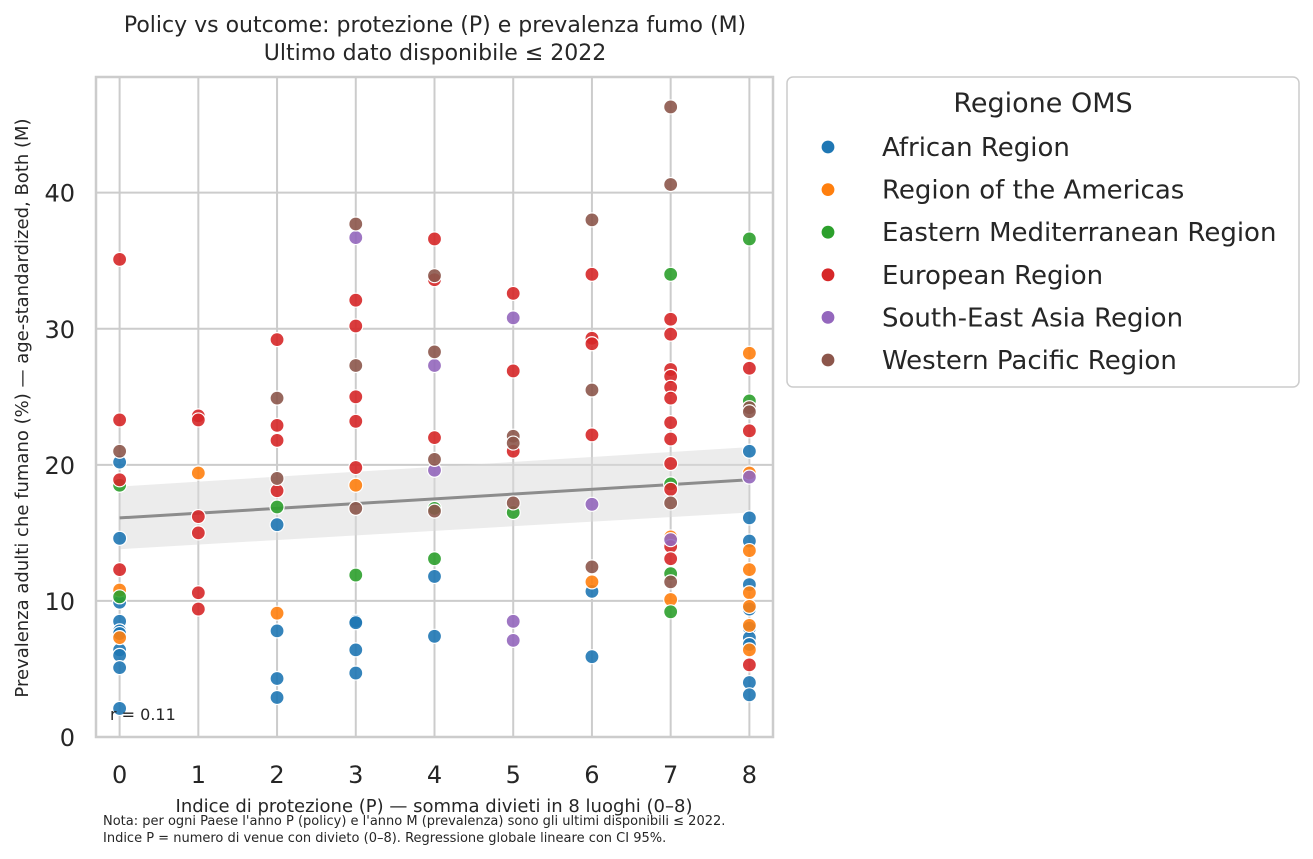  Describe the element at coordinates (513, 775) in the screenshot. I see `x-tick-label: 5` at that location.